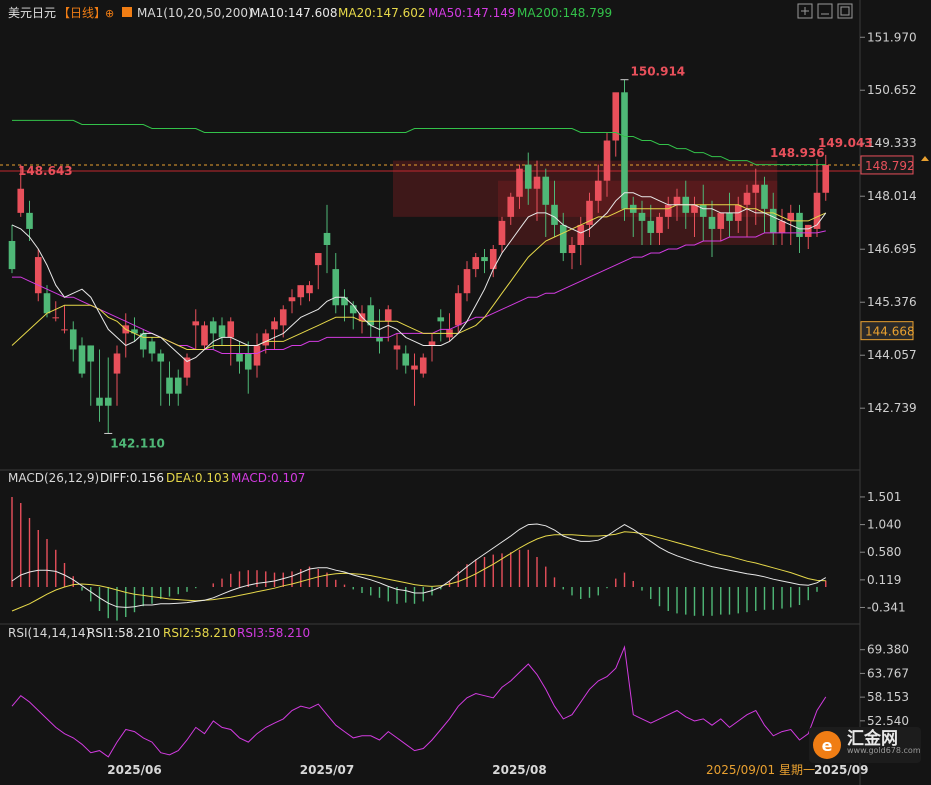 Image resolution: width=931 pixels, height=785 pixels. I want to click on target-icon: ⊕, so click(109, 13).